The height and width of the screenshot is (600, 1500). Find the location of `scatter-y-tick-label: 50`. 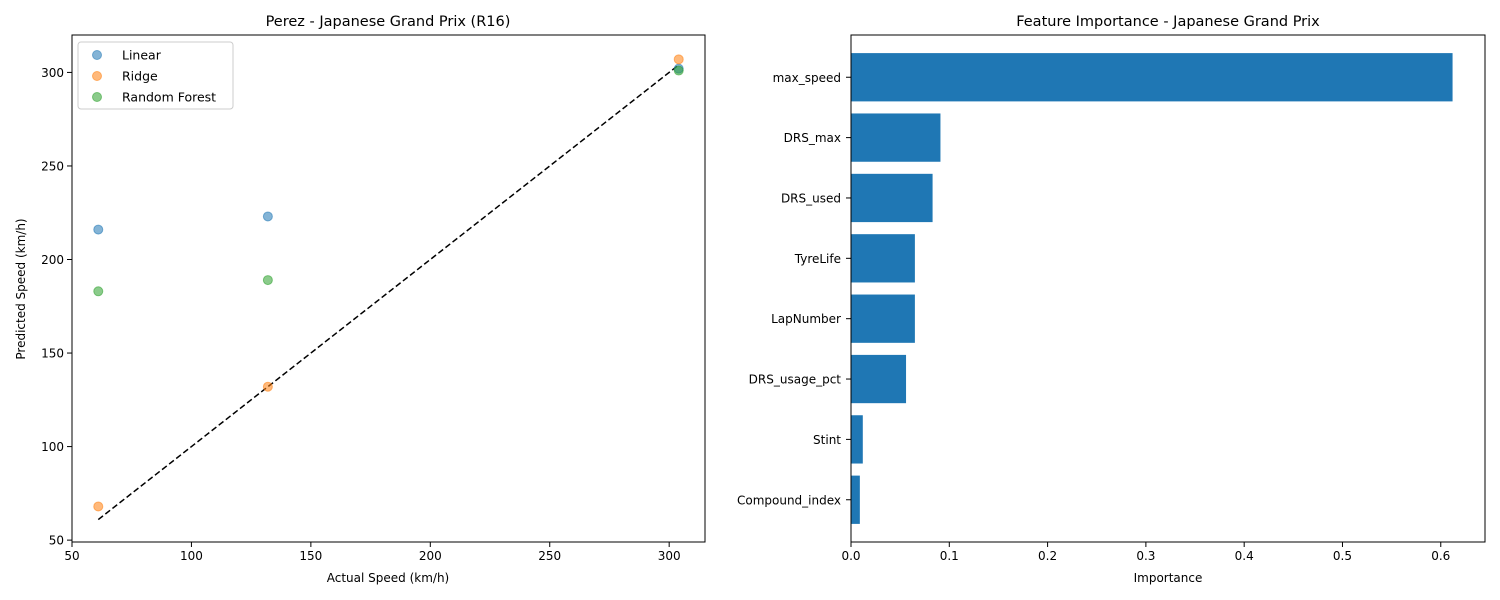

scatter-y-tick-label: 50 is located at coordinates (56, 541).